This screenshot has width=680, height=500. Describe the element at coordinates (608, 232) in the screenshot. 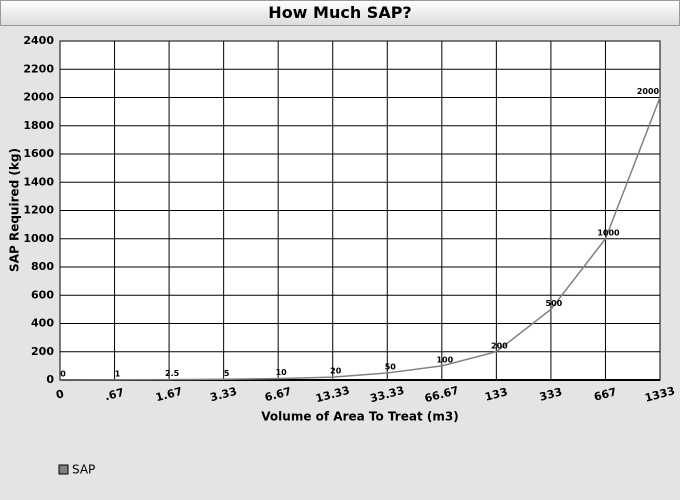

I see `data-label: 1000` at that location.